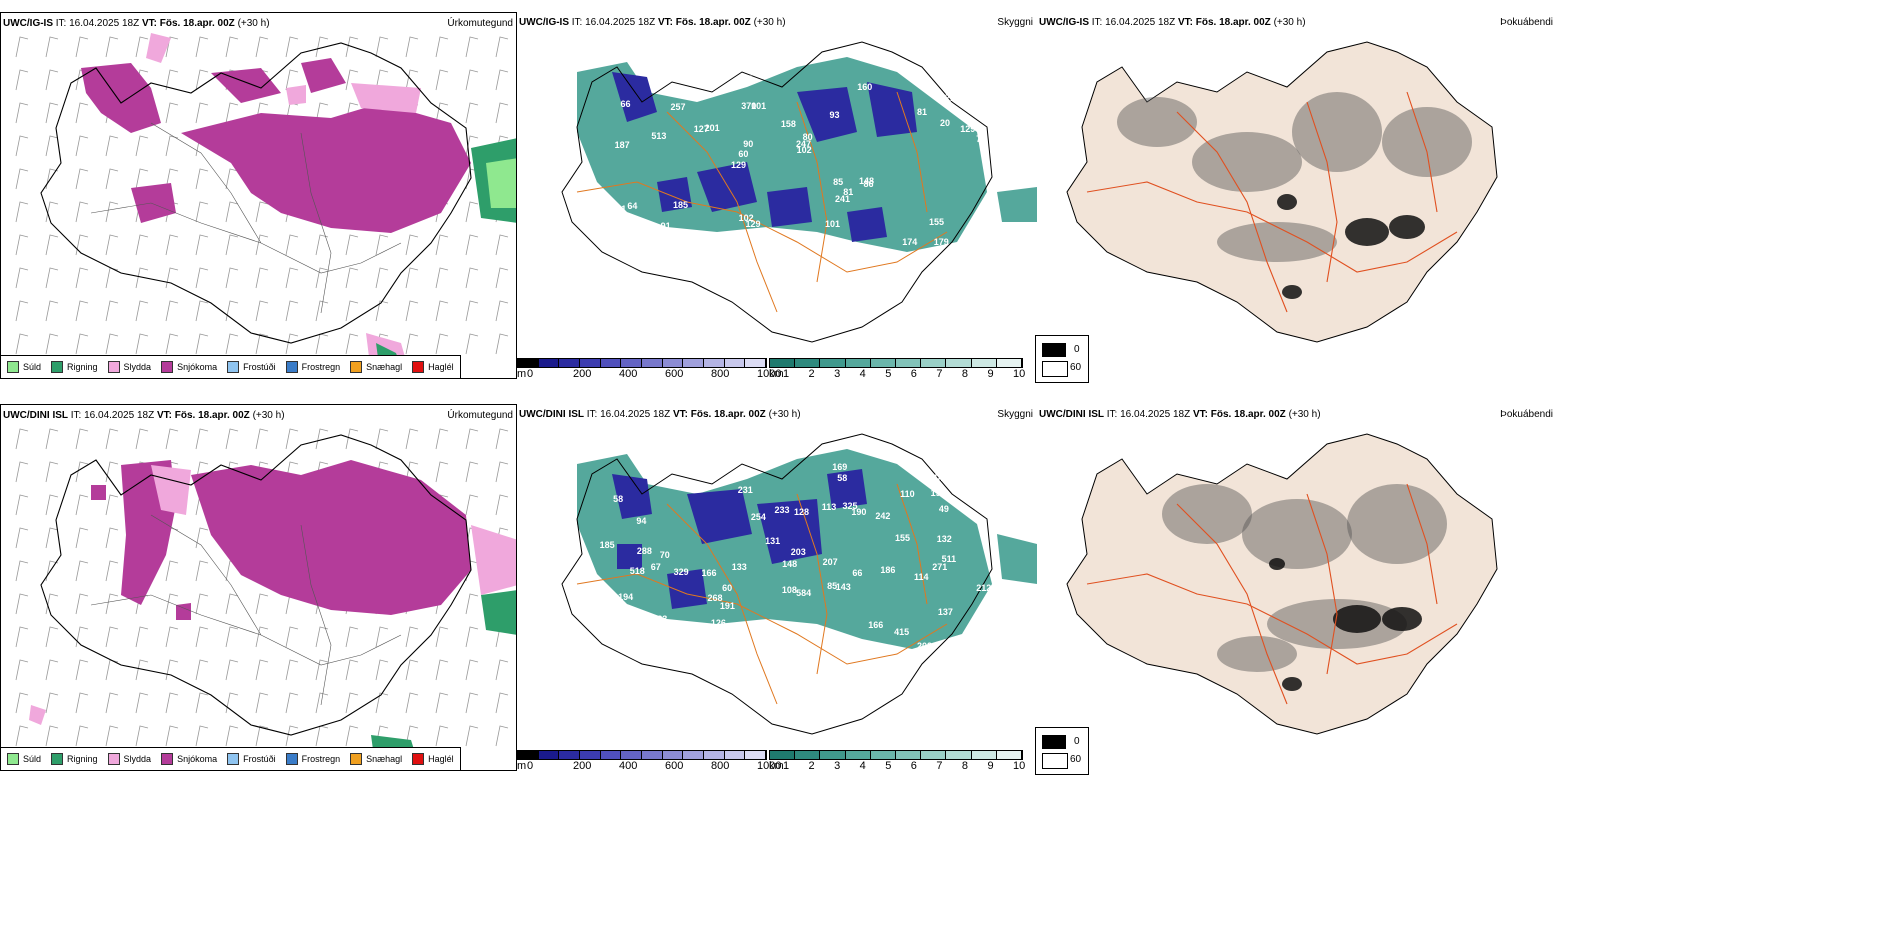 This screenshot has height=950, width=1900. What do you see at coordinates (480, 23) in the screenshot?
I see `panel-title: Úrkomutegund` at bounding box center [480, 23].